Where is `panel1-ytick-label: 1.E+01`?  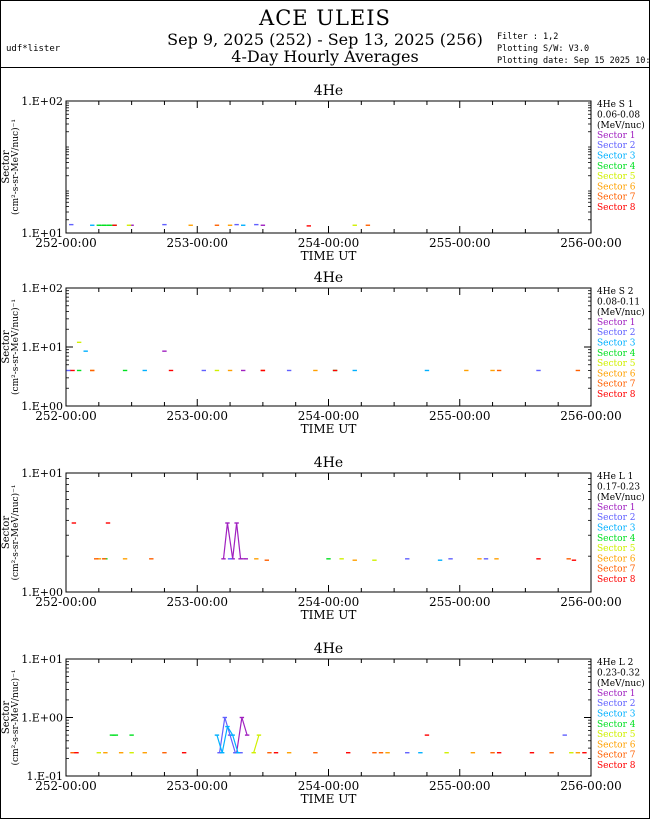 panel1-ytick-label: 1.E+01 is located at coordinates (42, 233).